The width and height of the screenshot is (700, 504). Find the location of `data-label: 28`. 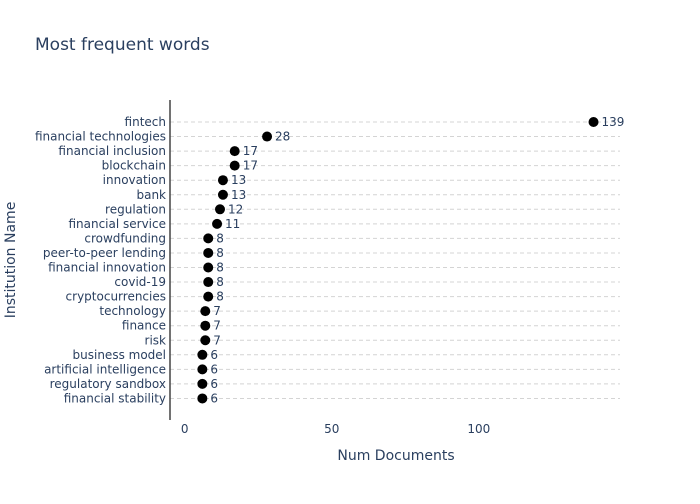

data-label: 28 is located at coordinates (282, 137).